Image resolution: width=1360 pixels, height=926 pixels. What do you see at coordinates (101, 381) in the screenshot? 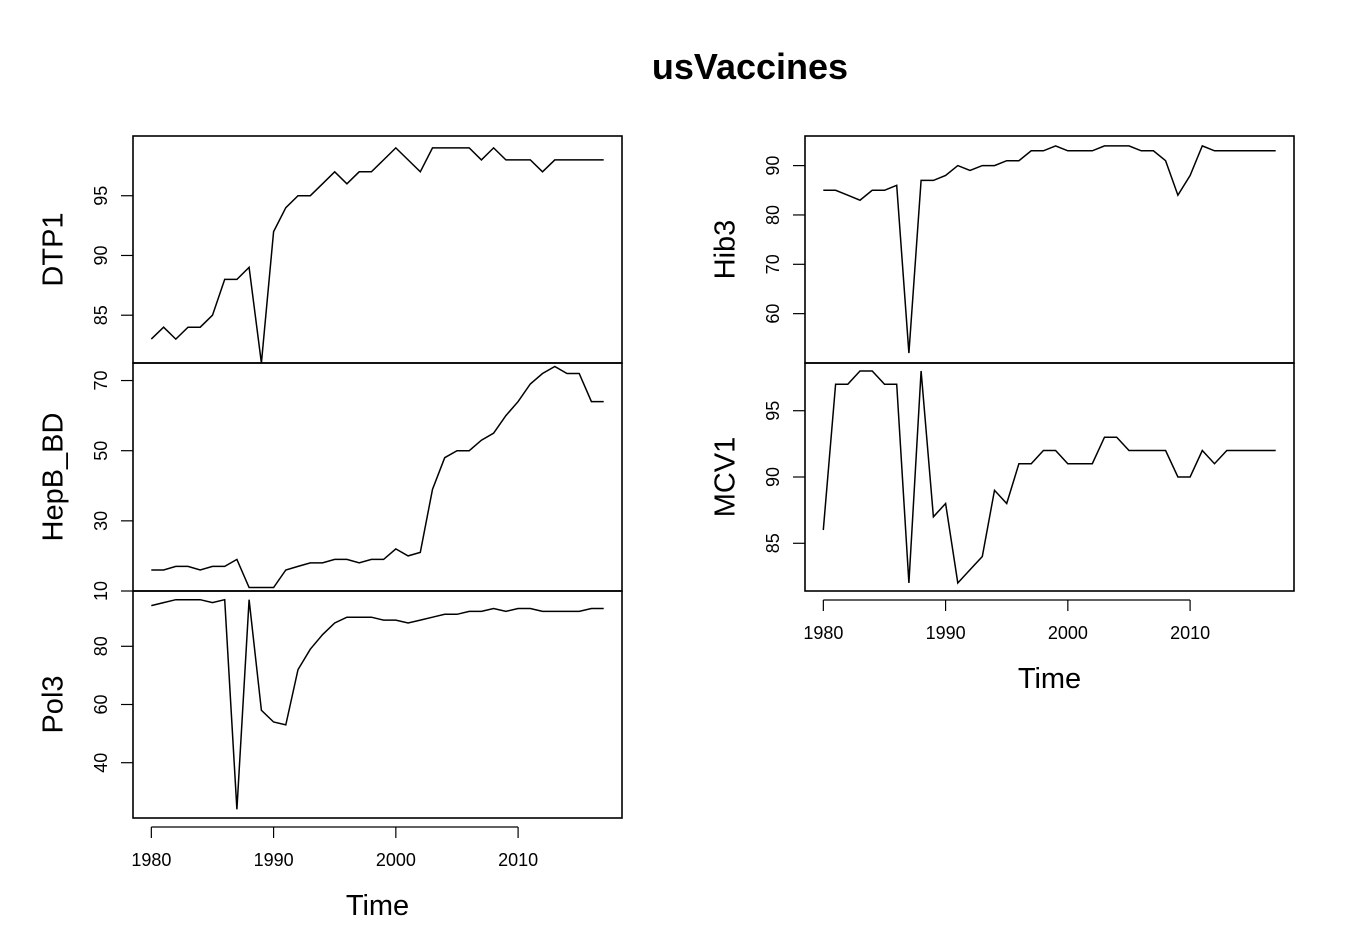
I see `hepb-bd-ytick-label: 70` at bounding box center [101, 381].